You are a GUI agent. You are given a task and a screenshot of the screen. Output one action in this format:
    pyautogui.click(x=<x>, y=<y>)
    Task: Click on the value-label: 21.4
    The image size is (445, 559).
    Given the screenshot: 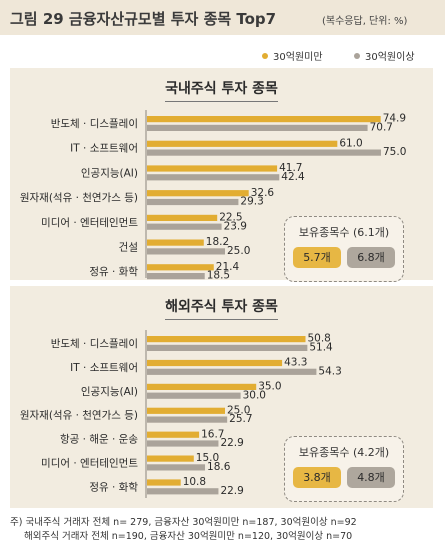 What is the action you would take?
    pyautogui.click(x=228, y=267)
    